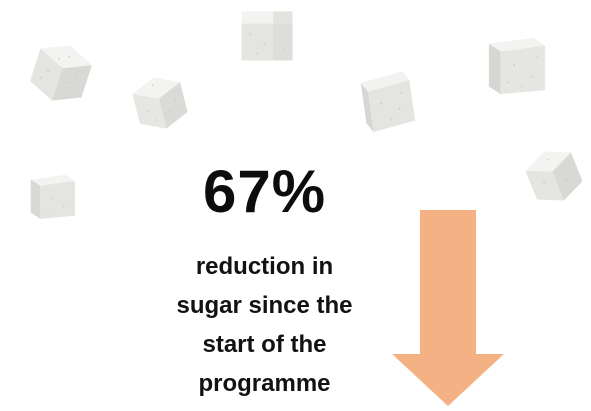  What do you see at coordinates (264, 191) in the screenshot?
I see `reduction-percentage: 67%` at bounding box center [264, 191].